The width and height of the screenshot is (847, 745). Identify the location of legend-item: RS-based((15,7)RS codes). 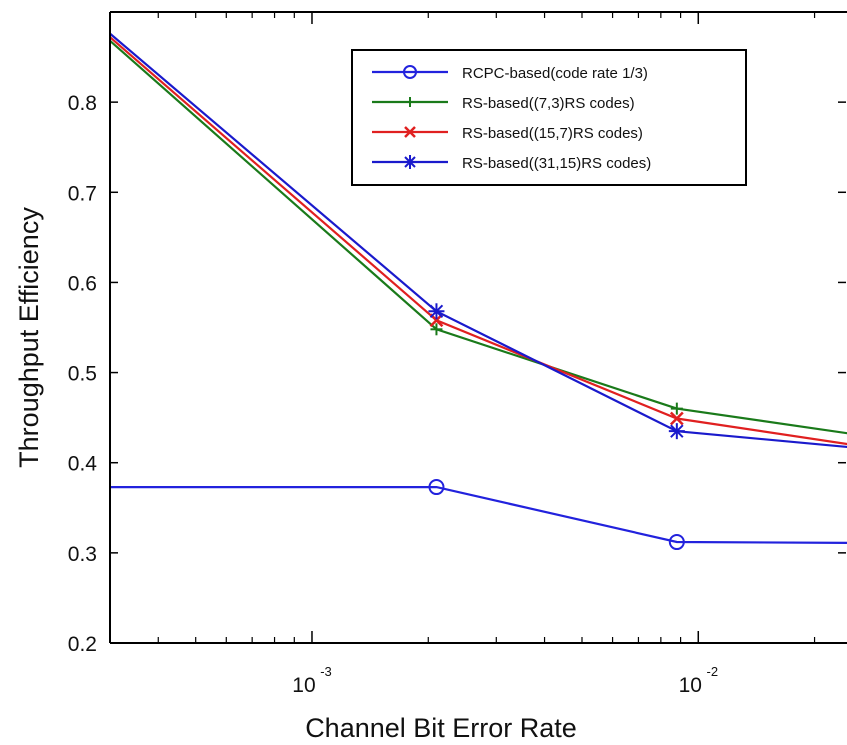
(507, 133).